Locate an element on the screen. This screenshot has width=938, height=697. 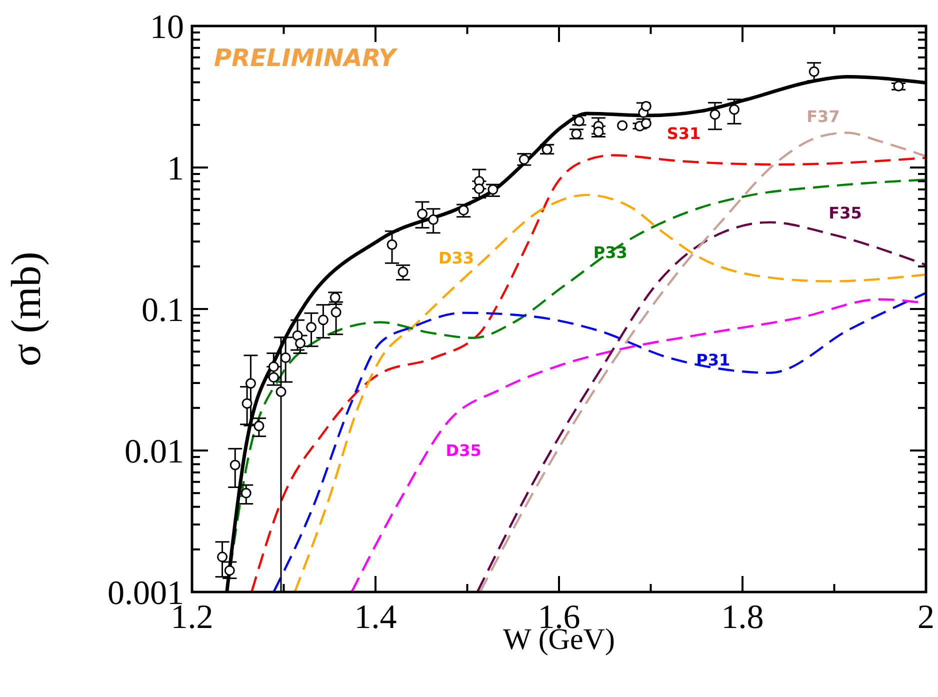
y-tick-label: 0.1 is located at coordinates (163, 310).